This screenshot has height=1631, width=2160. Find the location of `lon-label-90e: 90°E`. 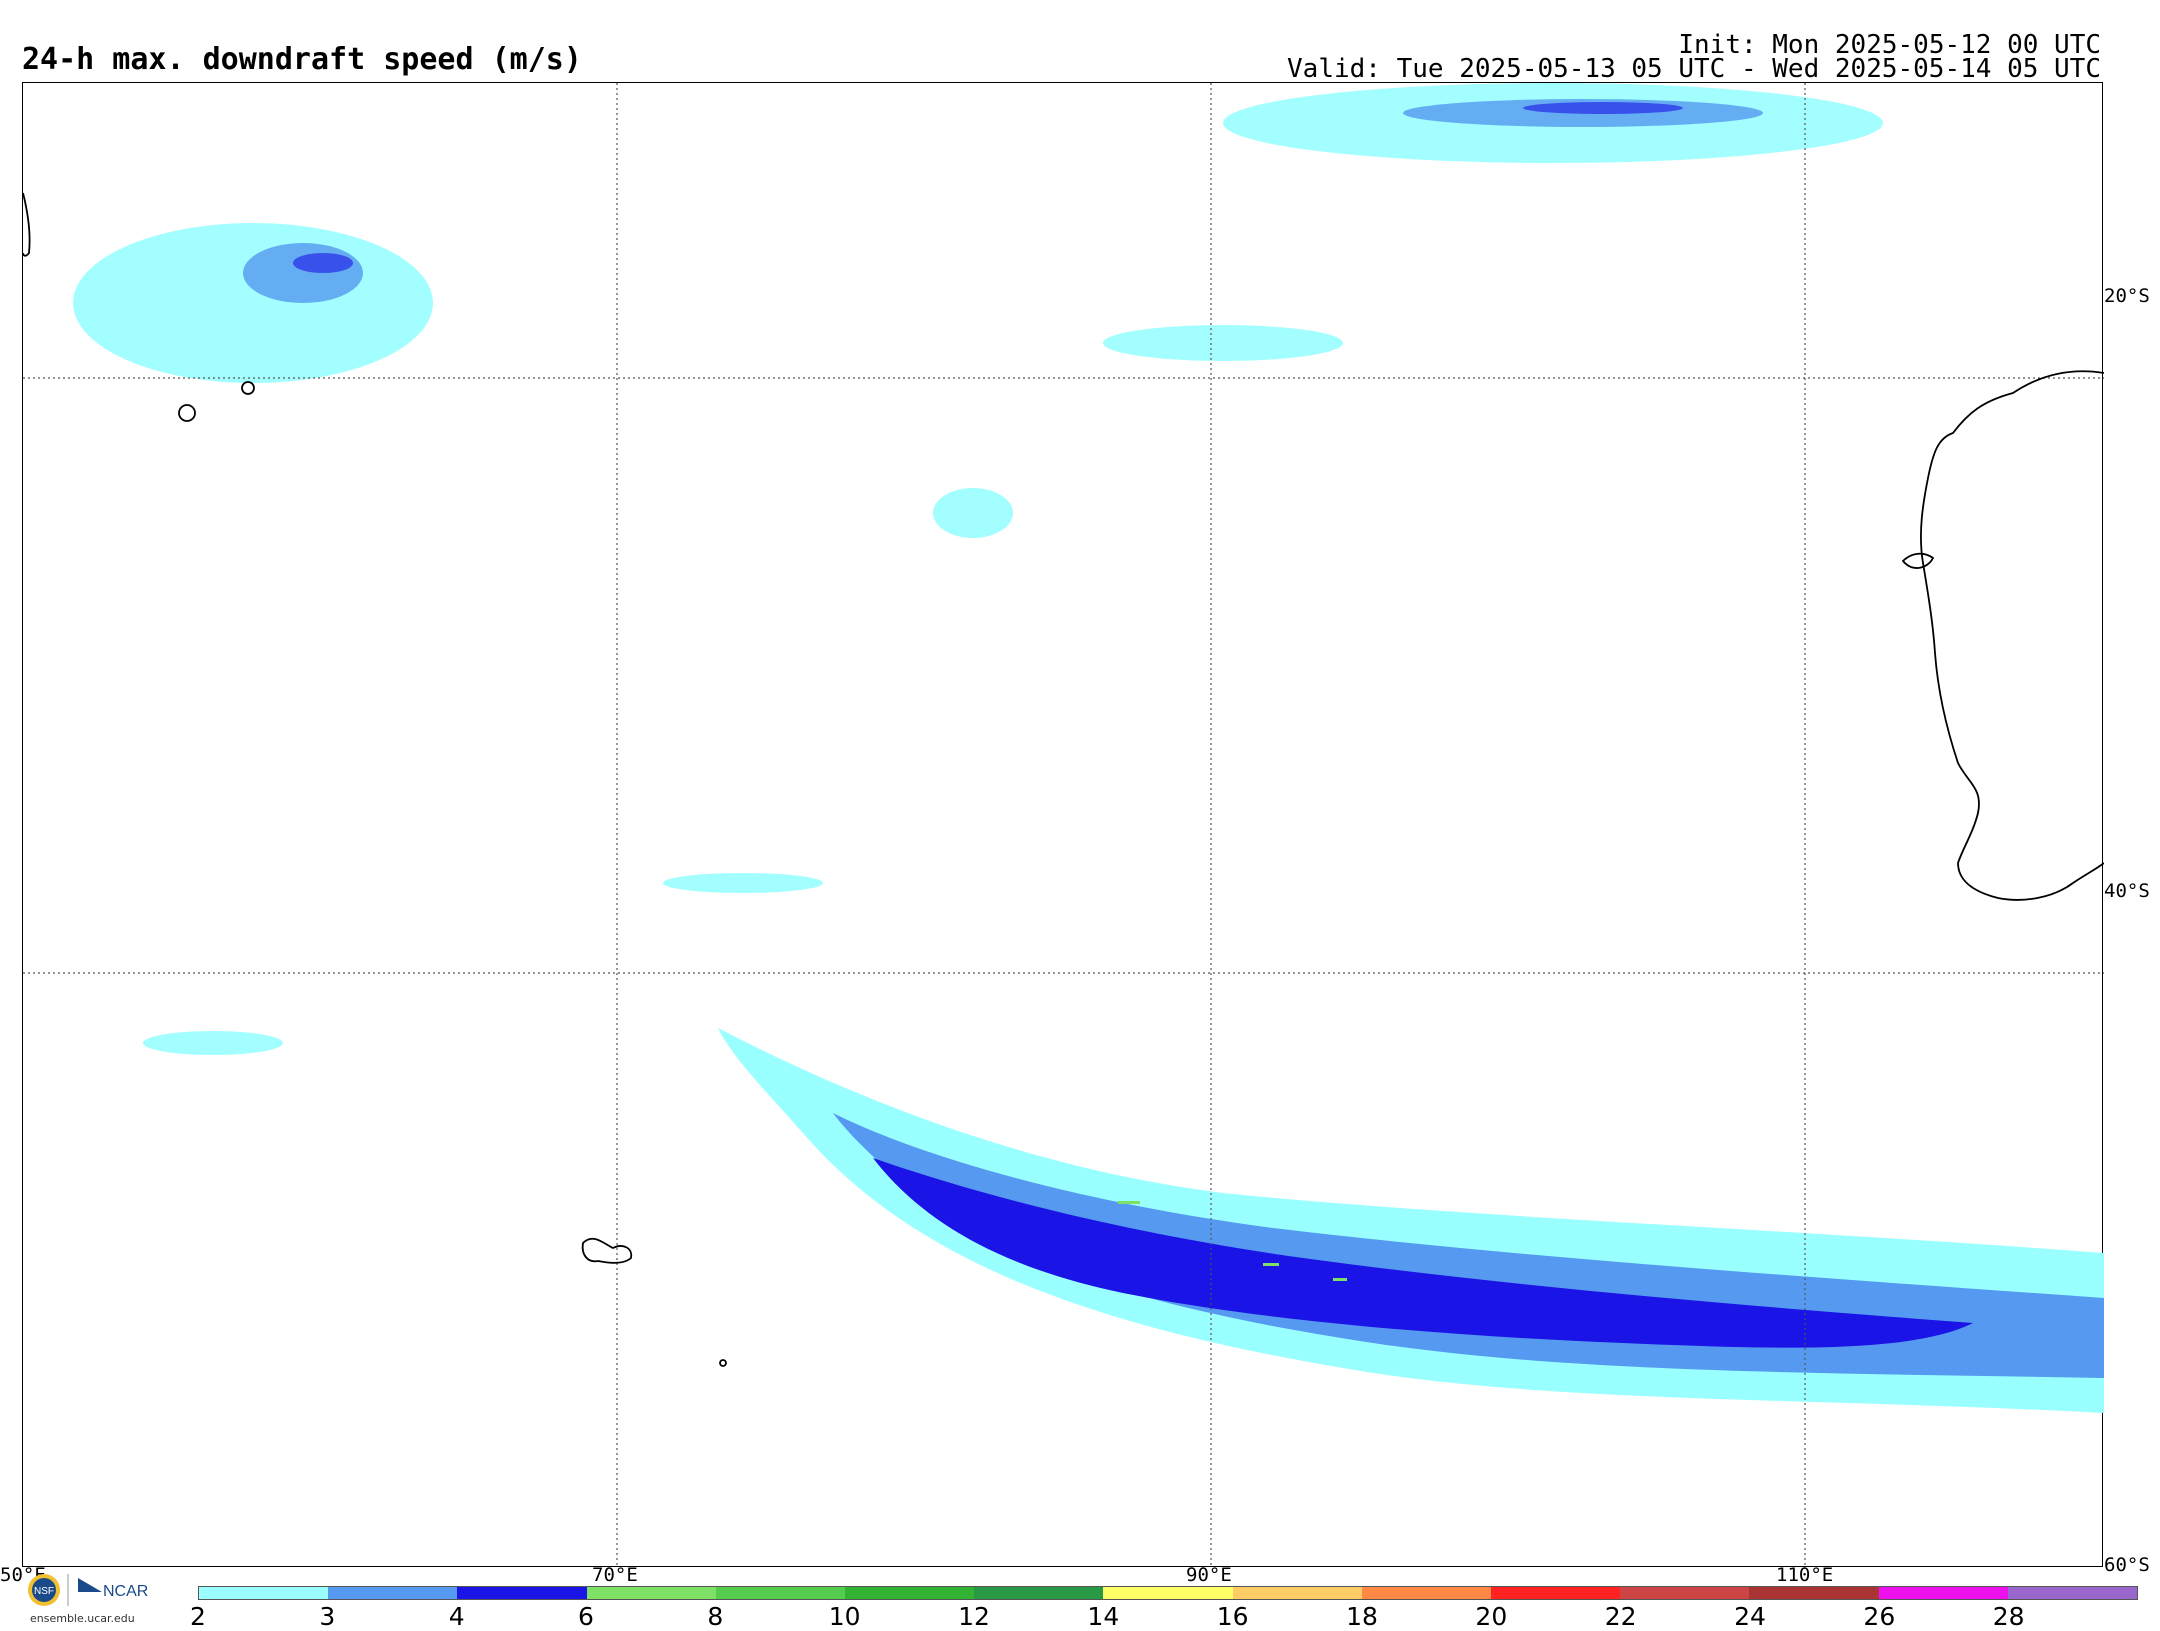

lon-label-90e: 90°E is located at coordinates (1209, 1575).